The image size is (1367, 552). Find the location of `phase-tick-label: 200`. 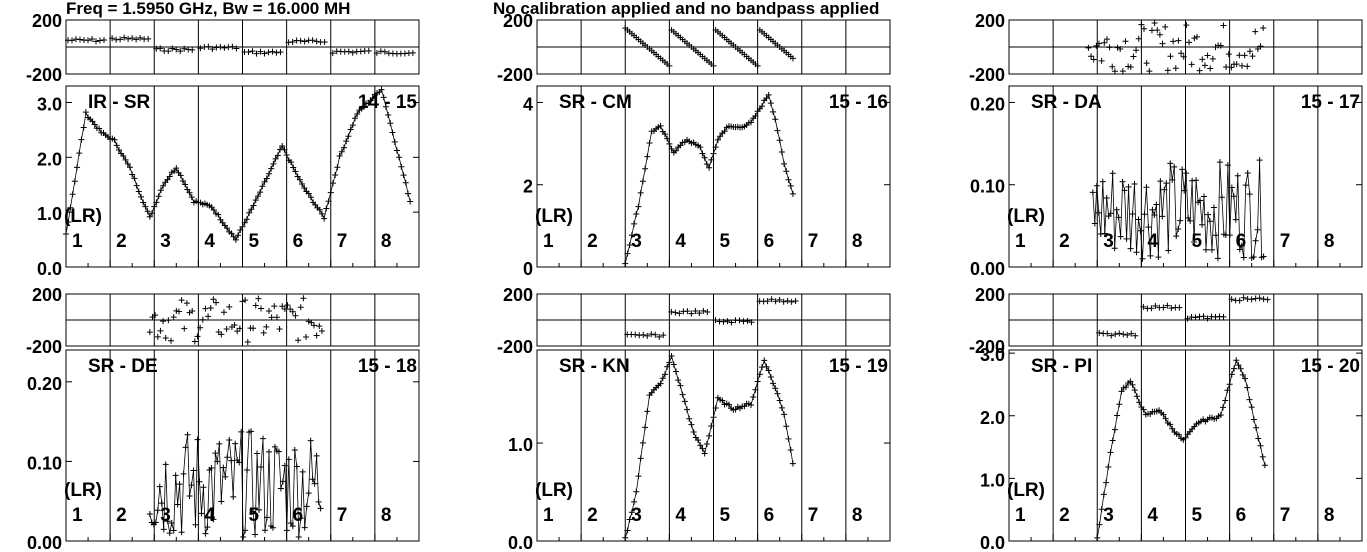

phase-tick-label: 200 is located at coordinates (990, 295).